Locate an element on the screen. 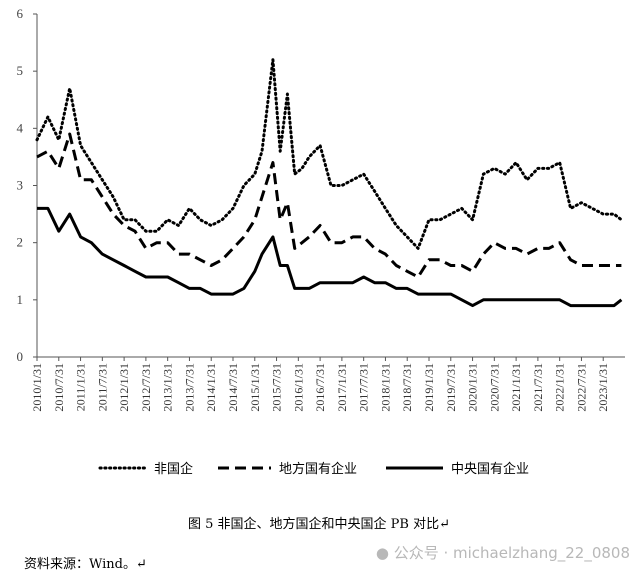 The image size is (638, 577). x-tick-label: 2020/1/31 is located at coordinates (473, 387).